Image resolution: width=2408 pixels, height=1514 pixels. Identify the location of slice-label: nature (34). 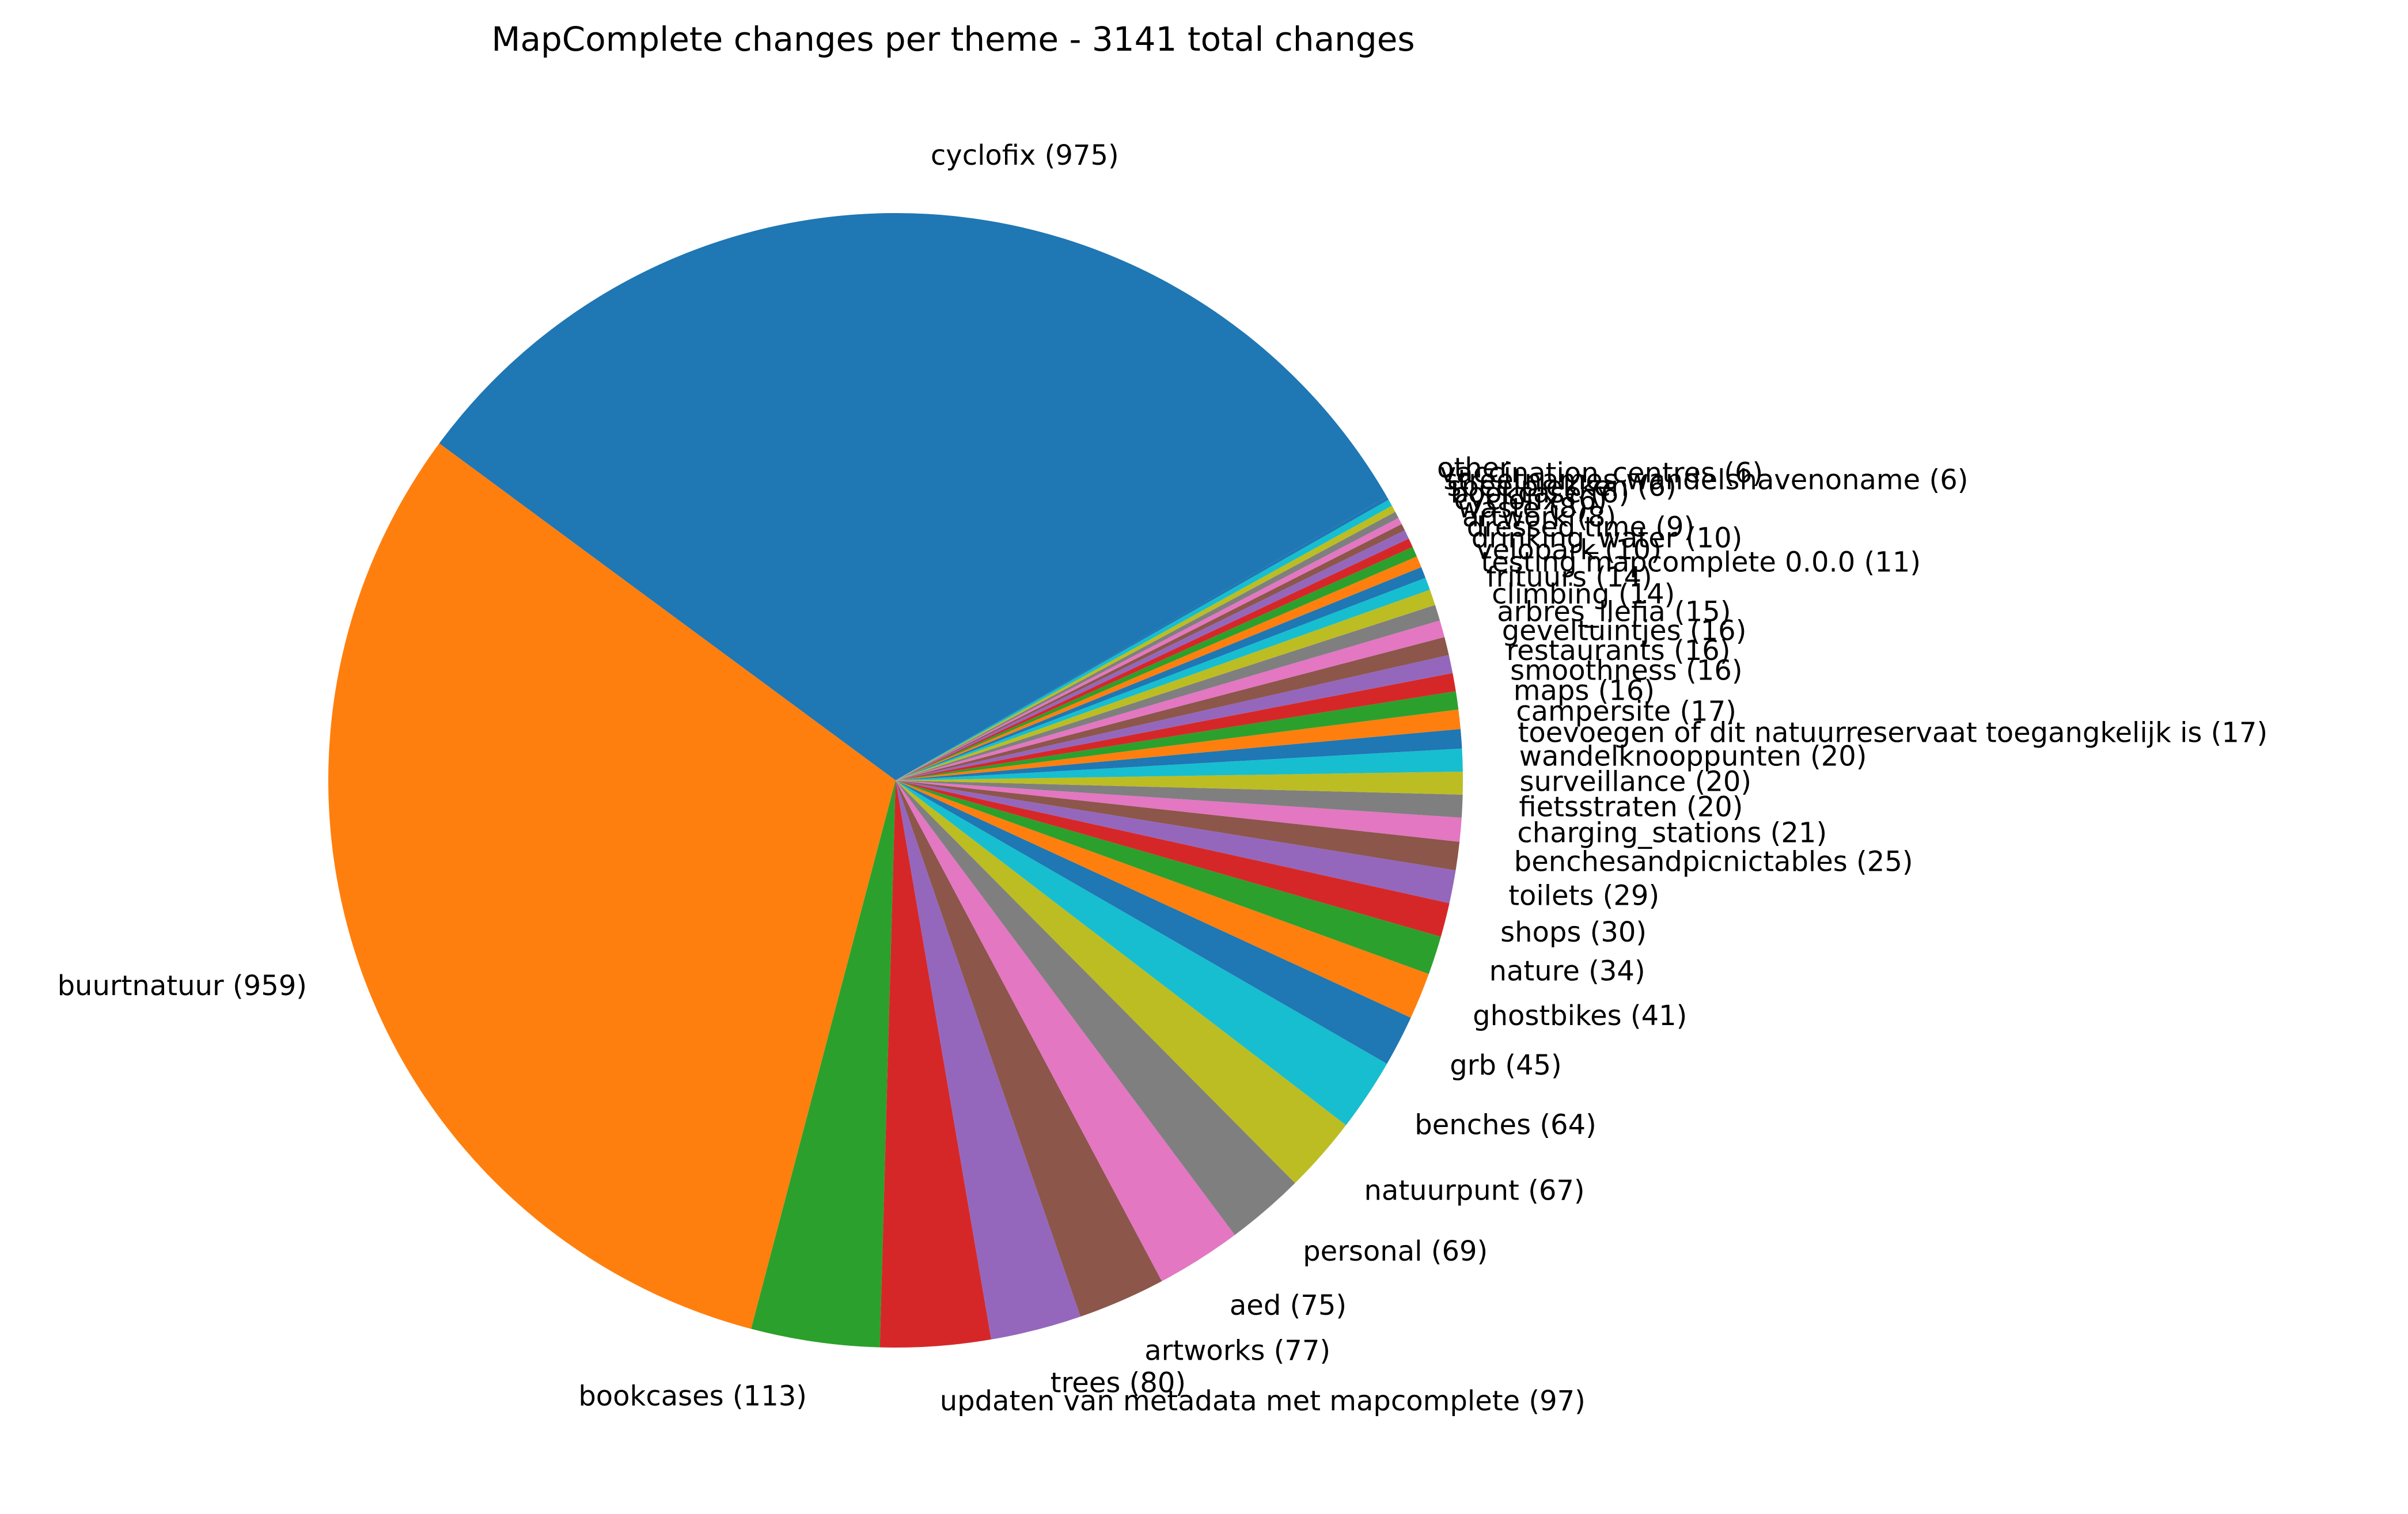
(1567, 971).